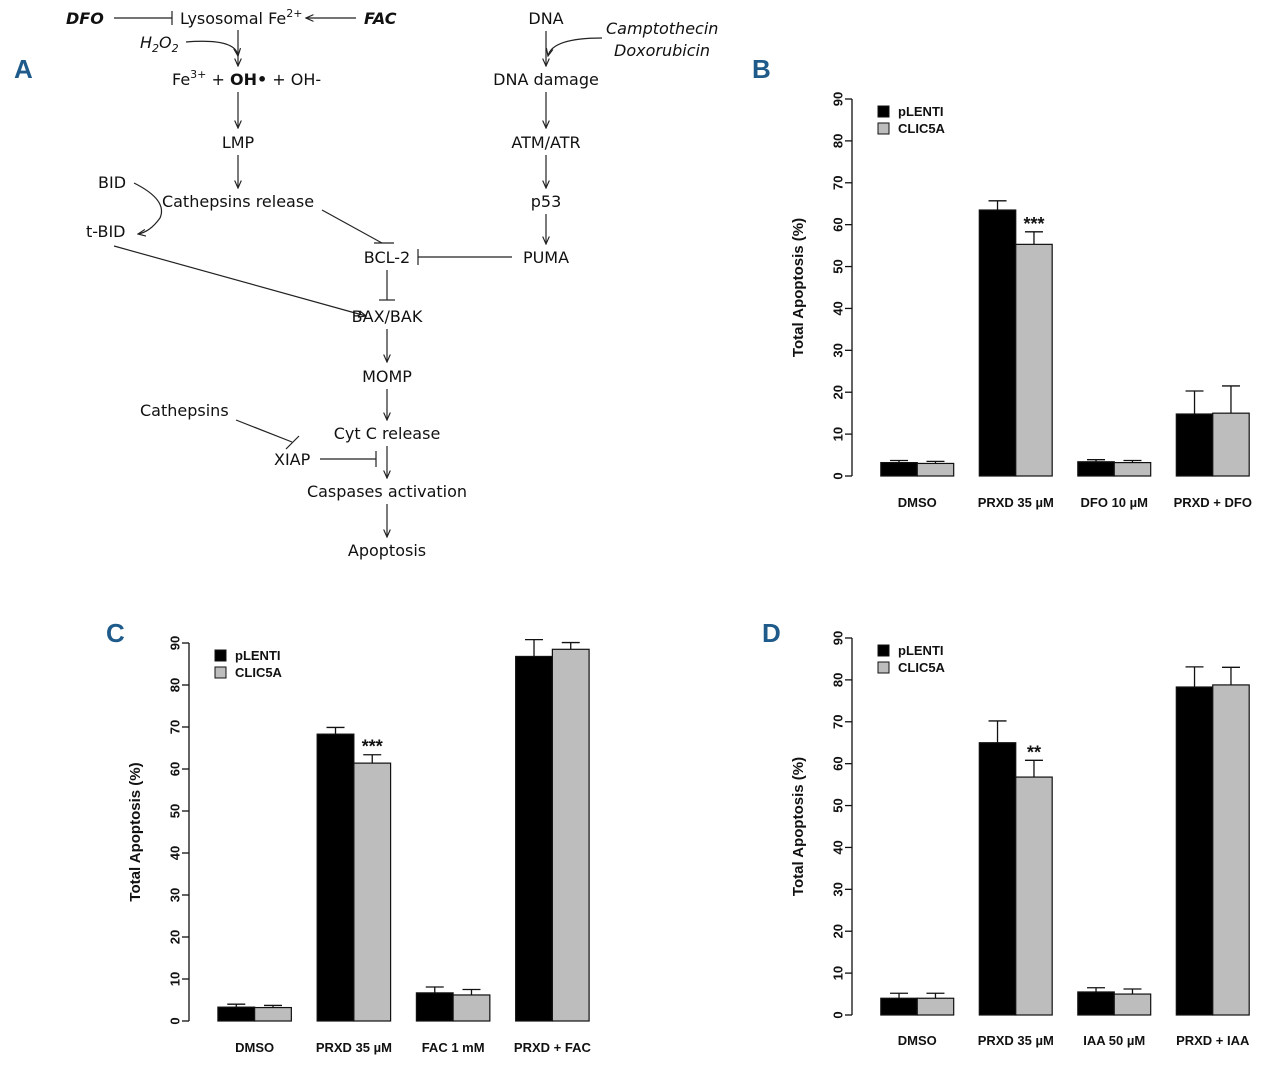  I want to click on arrow-drugs, so click(575, 46).